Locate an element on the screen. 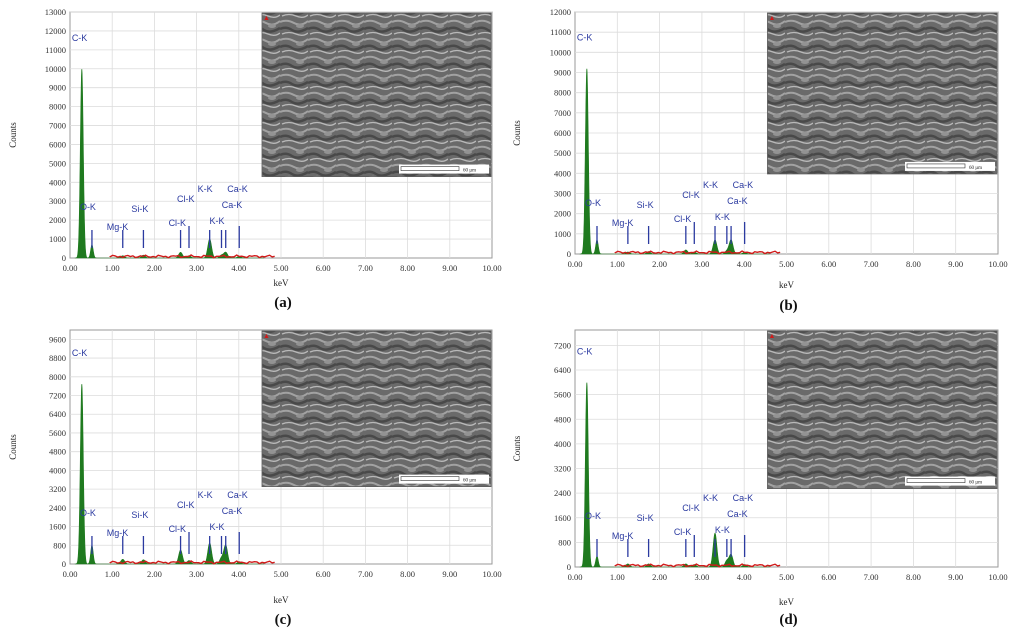 This screenshot has width=1011, height=635. y-tick-label: 4800 is located at coordinates (57, 452).